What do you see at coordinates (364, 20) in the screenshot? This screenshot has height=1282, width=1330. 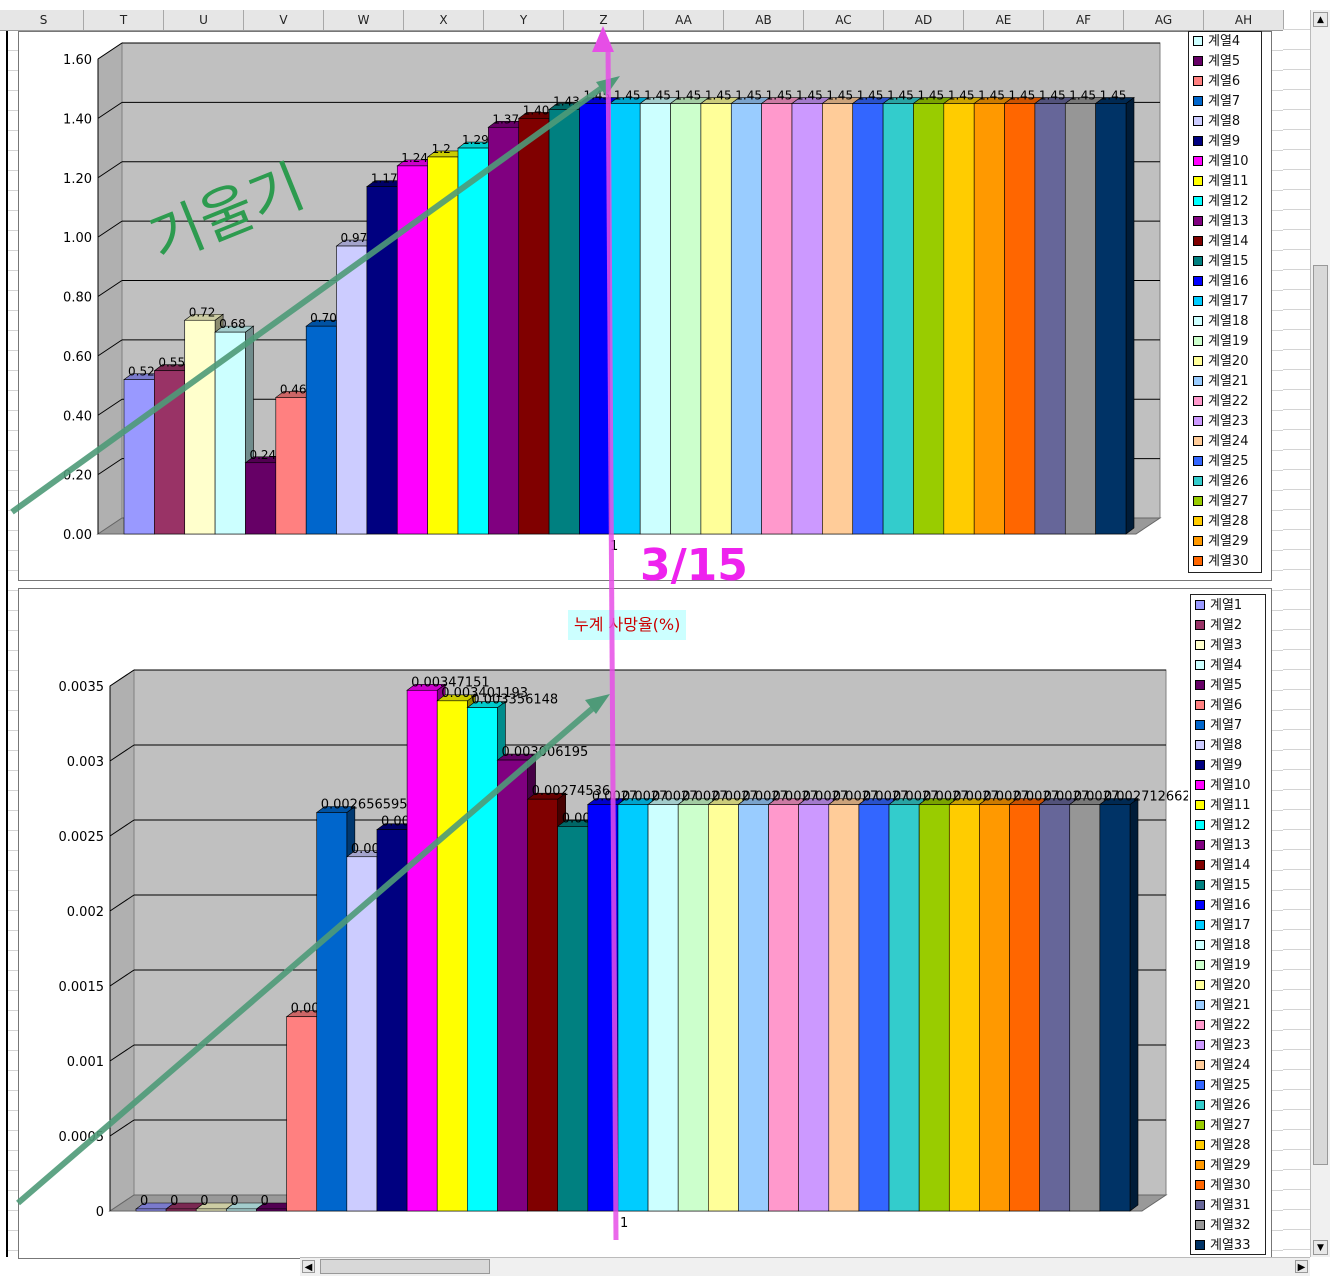 I see `column-header-w: W` at bounding box center [364, 20].